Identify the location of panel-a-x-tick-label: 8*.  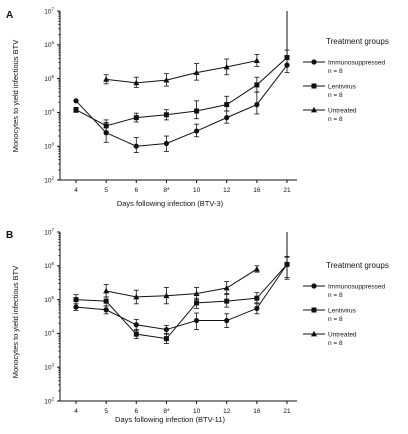
(166, 190).